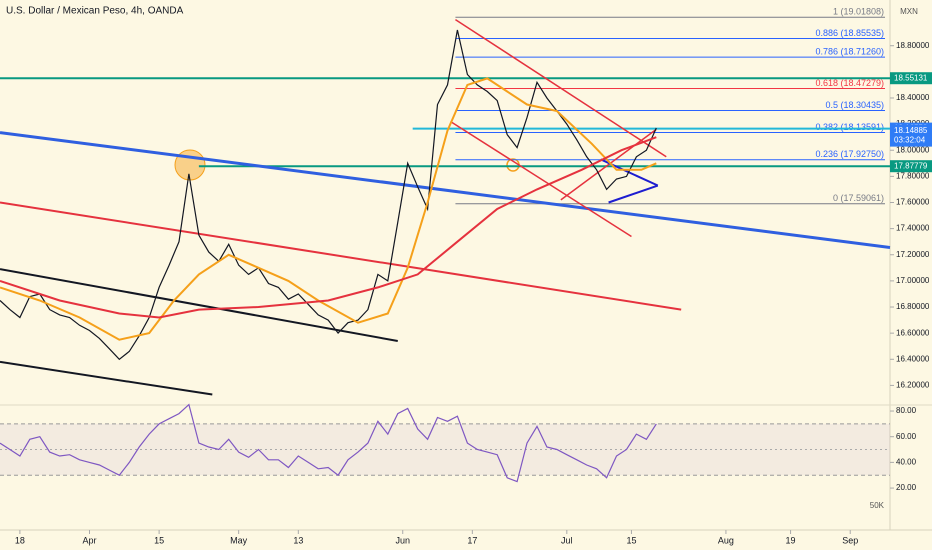  I want to click on fib-label: 0.236 (17.92750), so click(849, 154).